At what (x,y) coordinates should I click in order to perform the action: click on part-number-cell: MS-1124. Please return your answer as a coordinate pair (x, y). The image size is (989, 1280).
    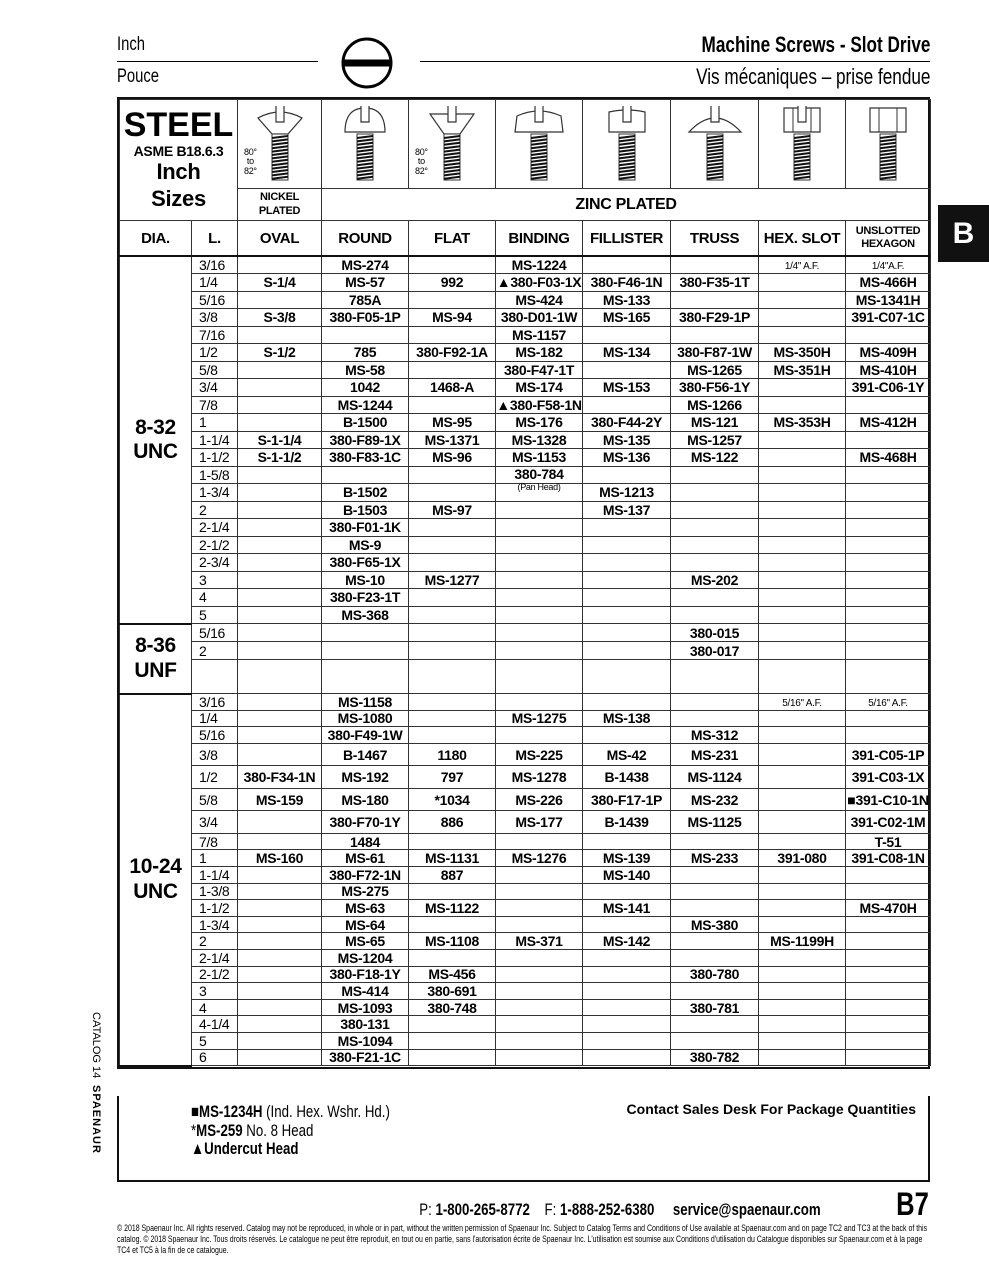
    Looking at the image, I should click on (715, 777).